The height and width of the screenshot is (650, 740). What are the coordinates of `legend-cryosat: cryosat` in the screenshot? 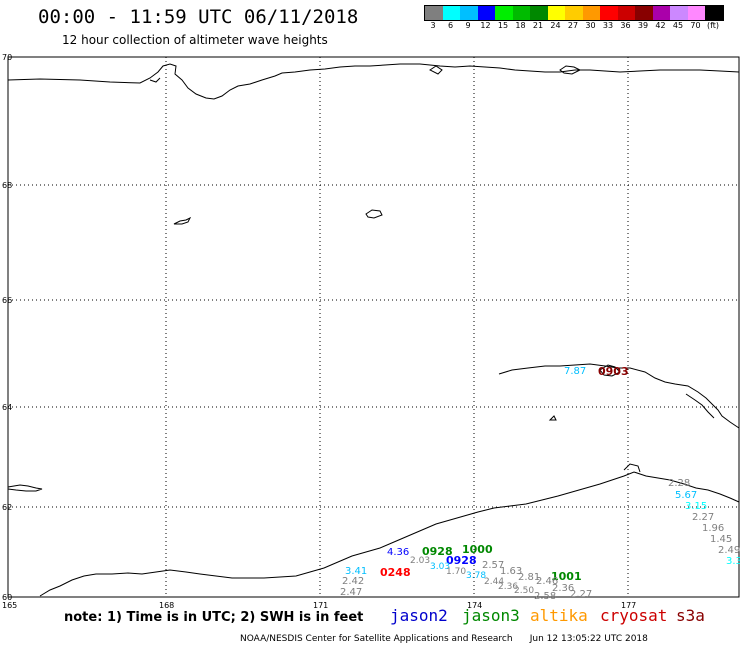 It's located at (634, 615).